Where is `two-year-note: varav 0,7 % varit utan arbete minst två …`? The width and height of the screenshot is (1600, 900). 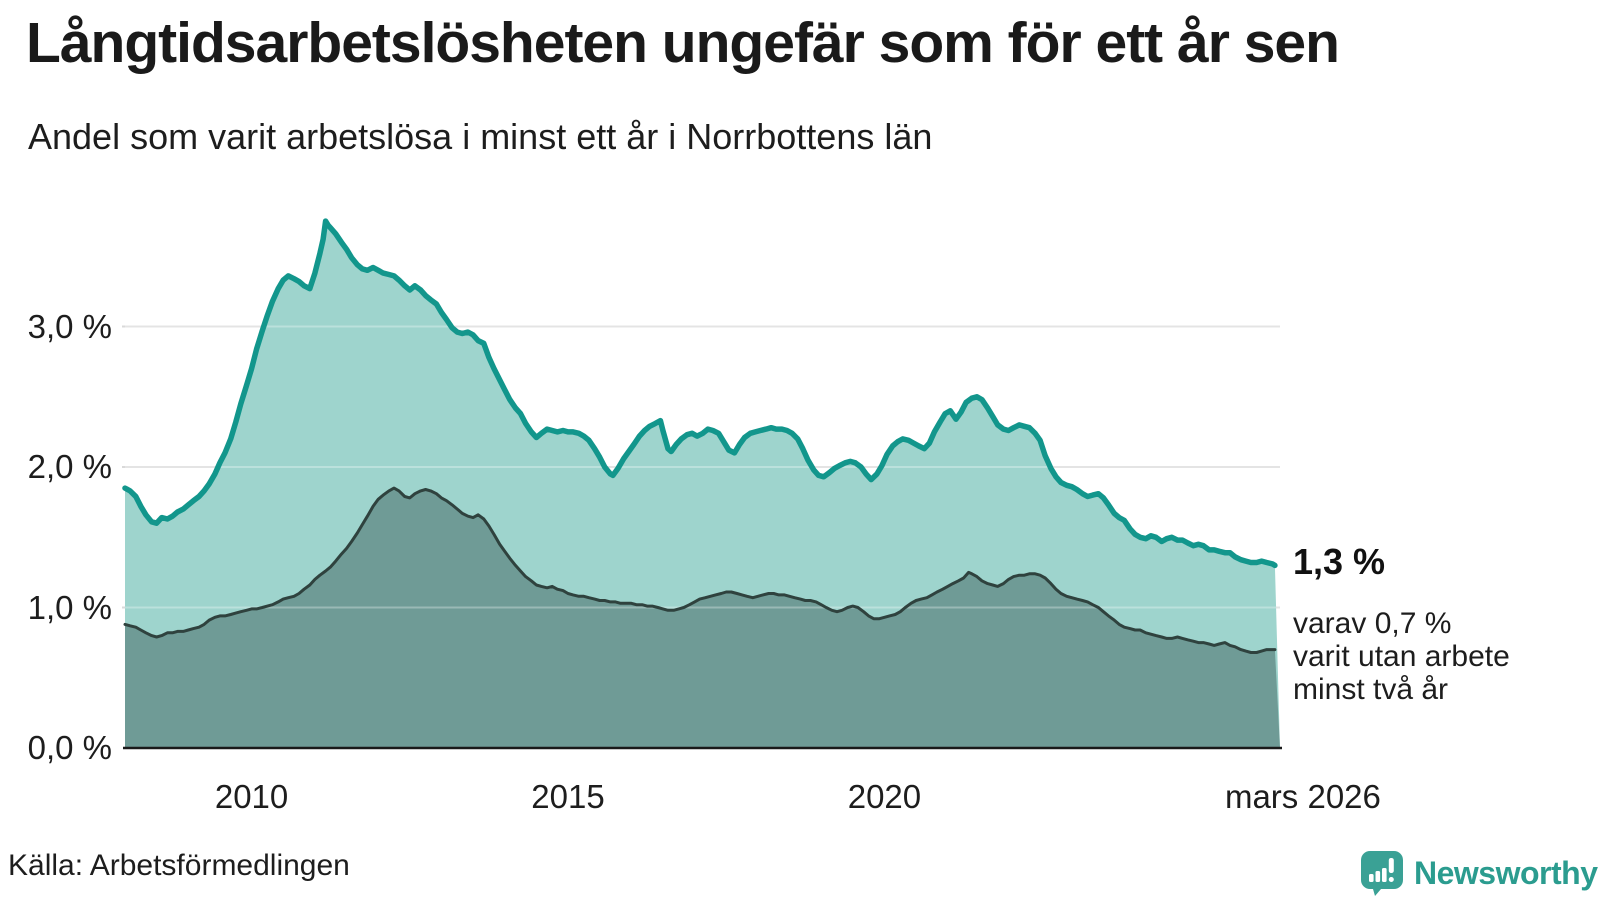 two-year-note: varav 0,7 % varit utan arbete minst två … is located at coordinates (1401, 656).